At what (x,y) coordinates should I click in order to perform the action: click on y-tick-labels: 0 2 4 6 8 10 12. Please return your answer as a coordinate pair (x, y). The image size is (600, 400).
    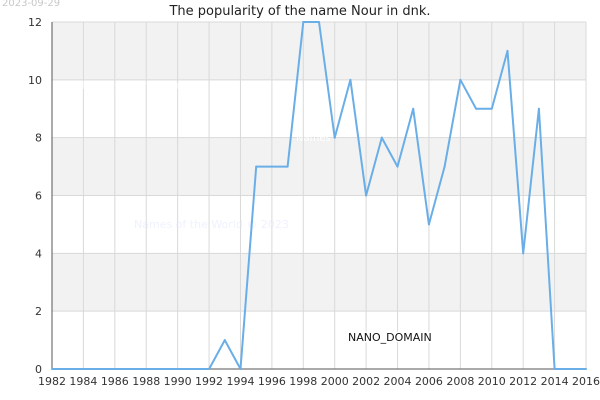
    Looking at the image, I should click on (35, 196).